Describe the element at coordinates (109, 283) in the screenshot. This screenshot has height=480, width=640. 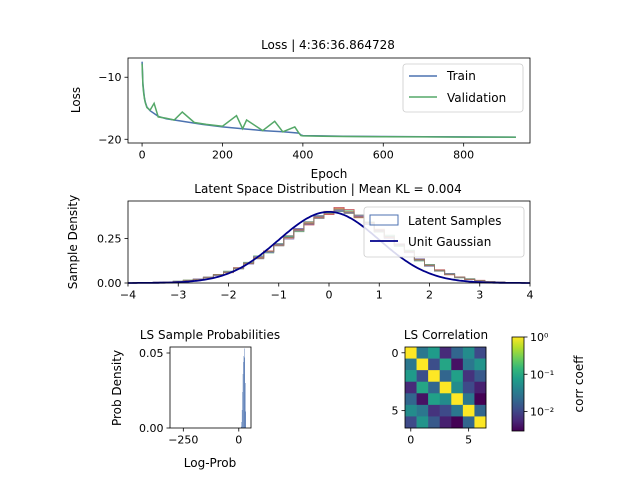
I see `latent-ytick-0-label: 0.00` at that location.